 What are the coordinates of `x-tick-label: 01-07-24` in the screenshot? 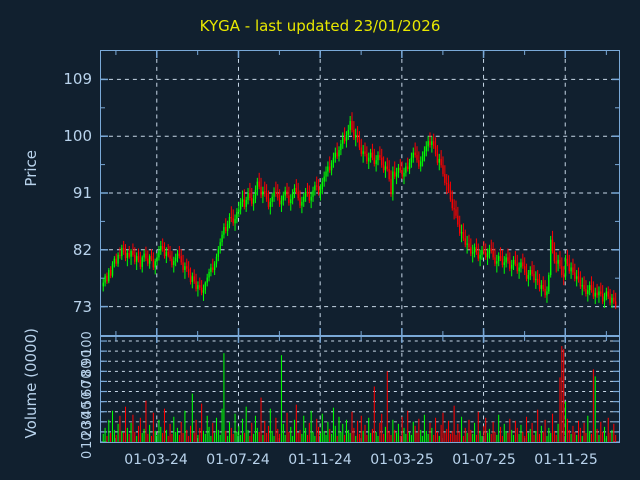 It's located at (238, 460).